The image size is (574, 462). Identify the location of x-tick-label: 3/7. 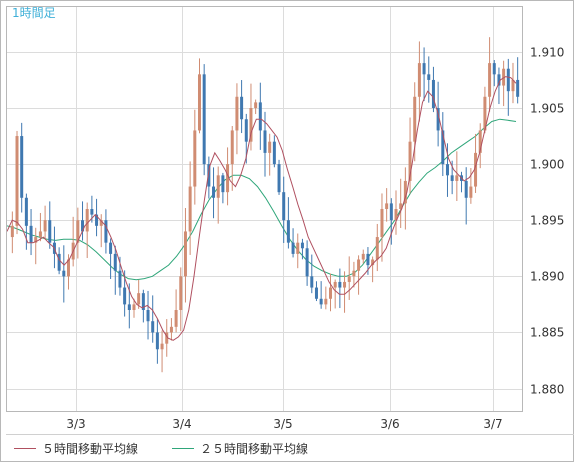
(492, 424).